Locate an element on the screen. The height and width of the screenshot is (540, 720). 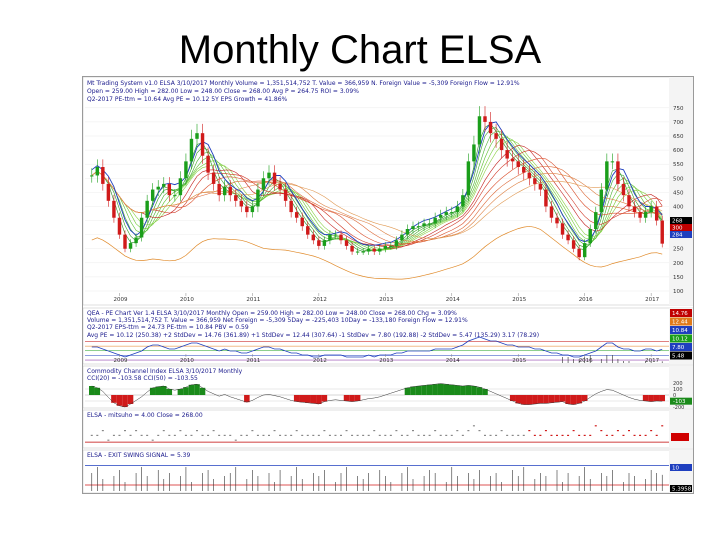
slide-title: Monthly Chart ELSA is located at coordinates (360, 50).